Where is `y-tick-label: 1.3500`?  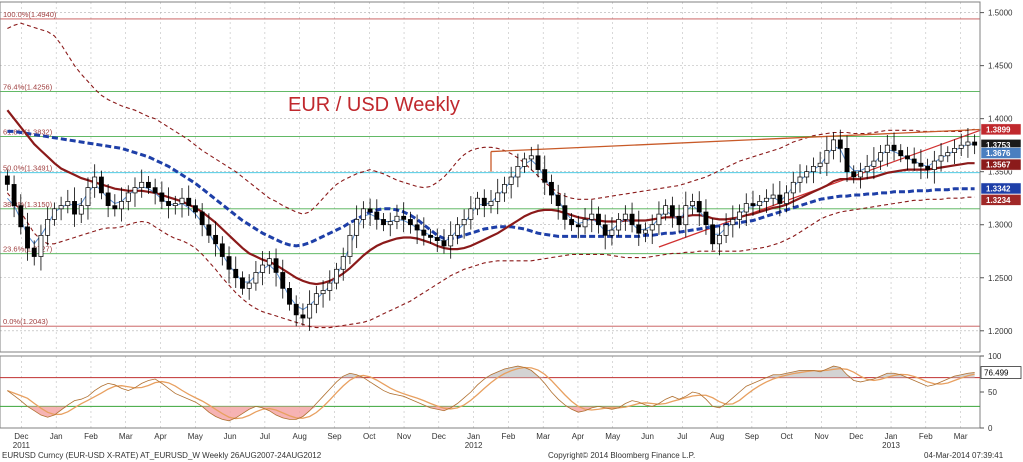 y-tick-label: 1.3500 is located at coordinates (1000, 172).